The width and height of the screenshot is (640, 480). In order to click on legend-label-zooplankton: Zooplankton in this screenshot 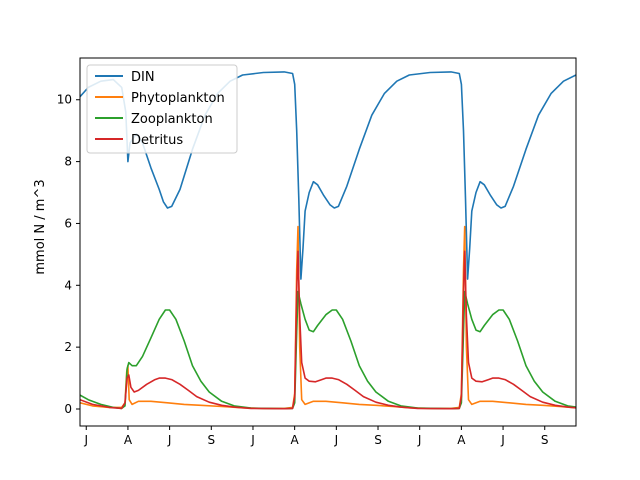, I will do `click(172, 119)`.